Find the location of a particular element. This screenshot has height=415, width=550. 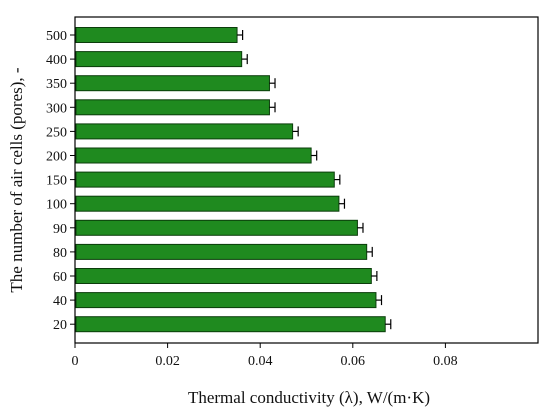

x-tick-label: 0 is located at coordinates (75, 361).